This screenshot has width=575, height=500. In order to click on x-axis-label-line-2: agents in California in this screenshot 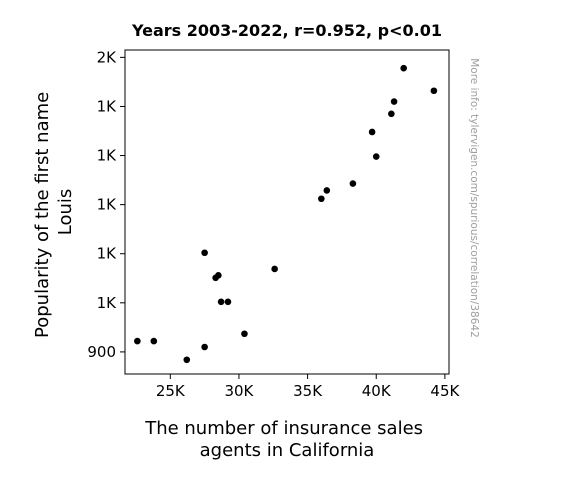, I will do `click(287, 450)`.